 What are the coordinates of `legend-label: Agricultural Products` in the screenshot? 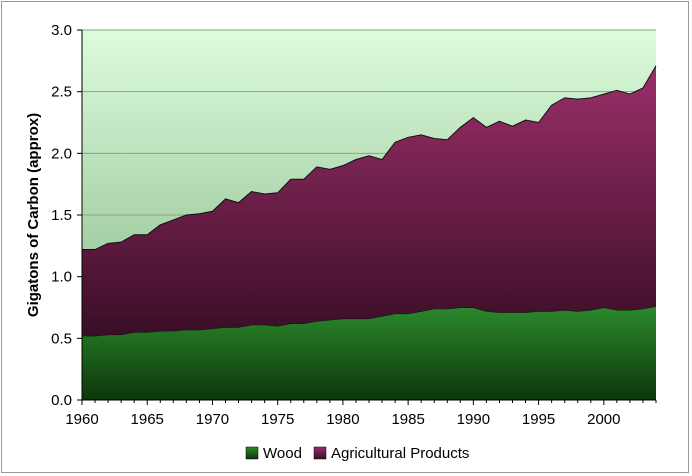 It's located at (400, 453).